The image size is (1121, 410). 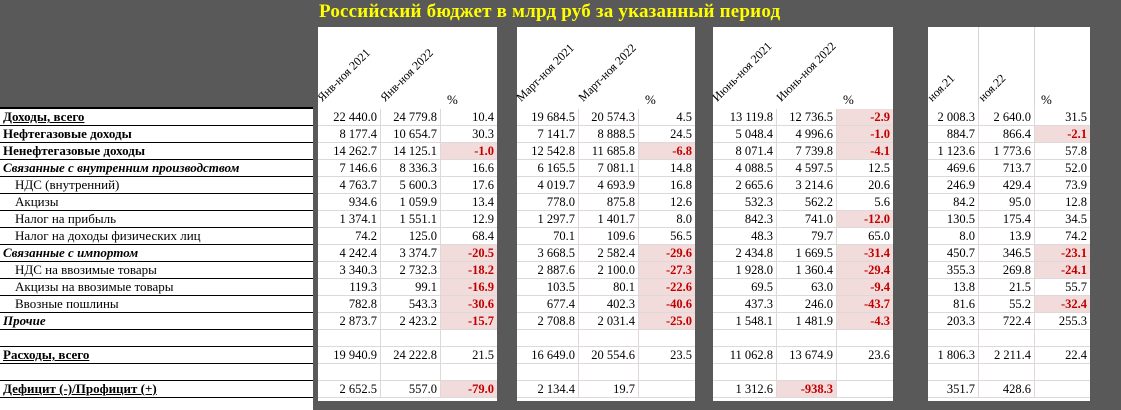 What do you see at coordinates (667, 168) in the screenshot?
I see `data-cell: 14.8` at bounding box center [667, 168].